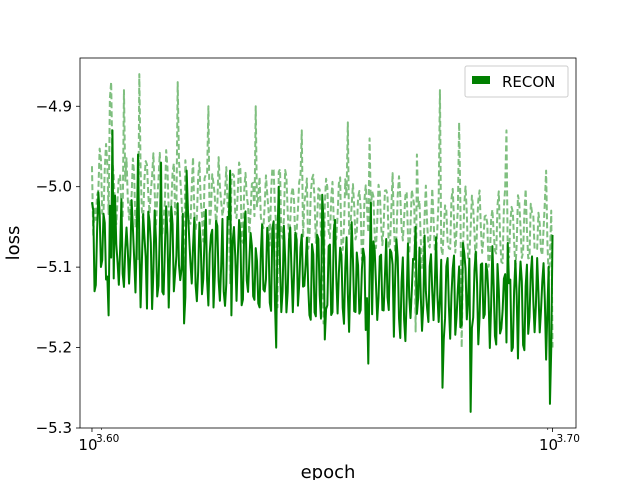 The image size is (640, 484). Describe the element at coordinates (329, 441) in the screenshot. I see `x-axis: 103.60 103.70` at that location.